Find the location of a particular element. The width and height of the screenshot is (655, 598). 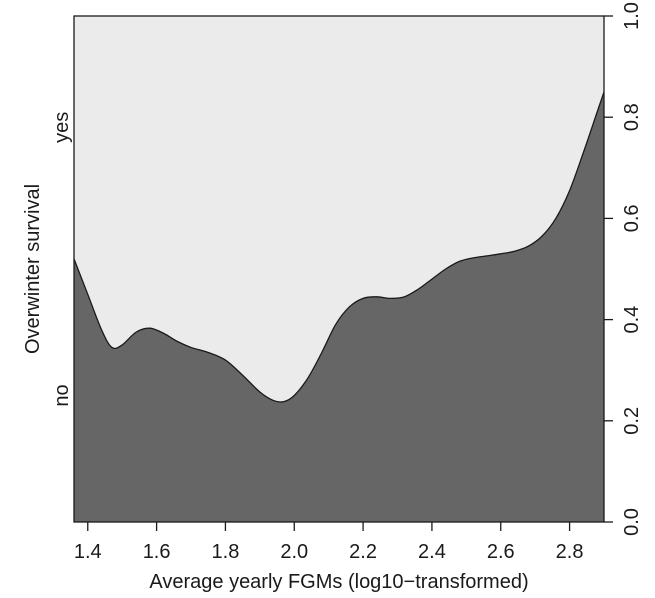

x-tick-label: 2.6 is located at coordinates (501, 552).